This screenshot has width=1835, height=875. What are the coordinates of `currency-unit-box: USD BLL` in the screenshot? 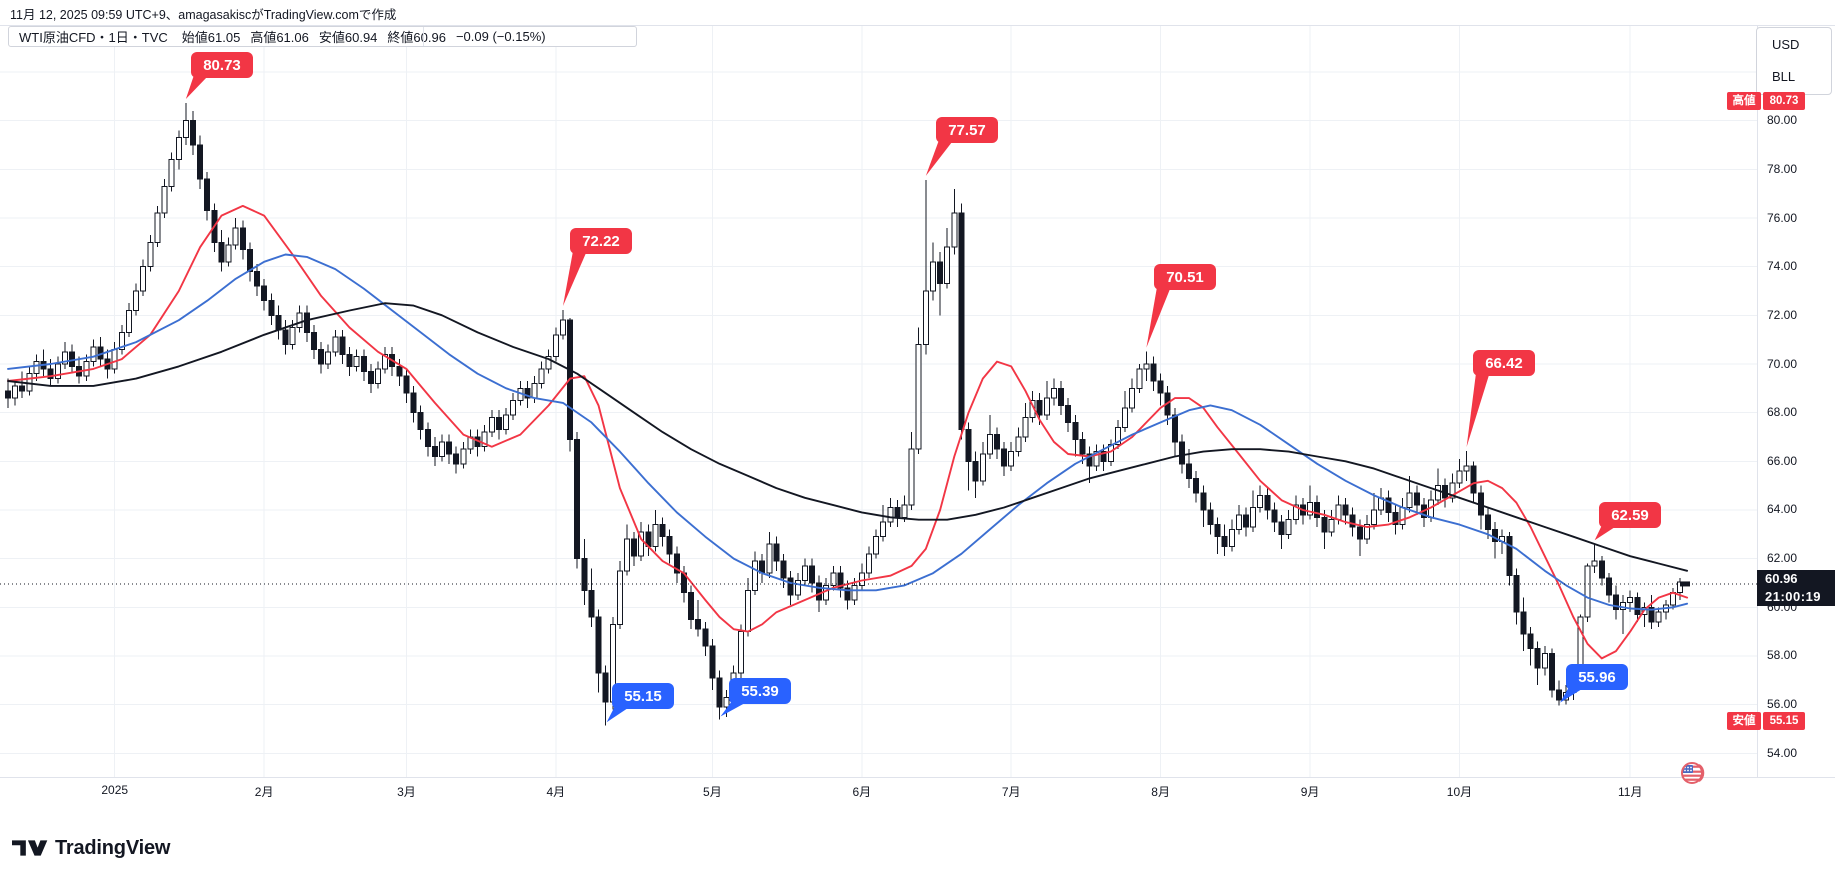 It's located at (1794, 61).